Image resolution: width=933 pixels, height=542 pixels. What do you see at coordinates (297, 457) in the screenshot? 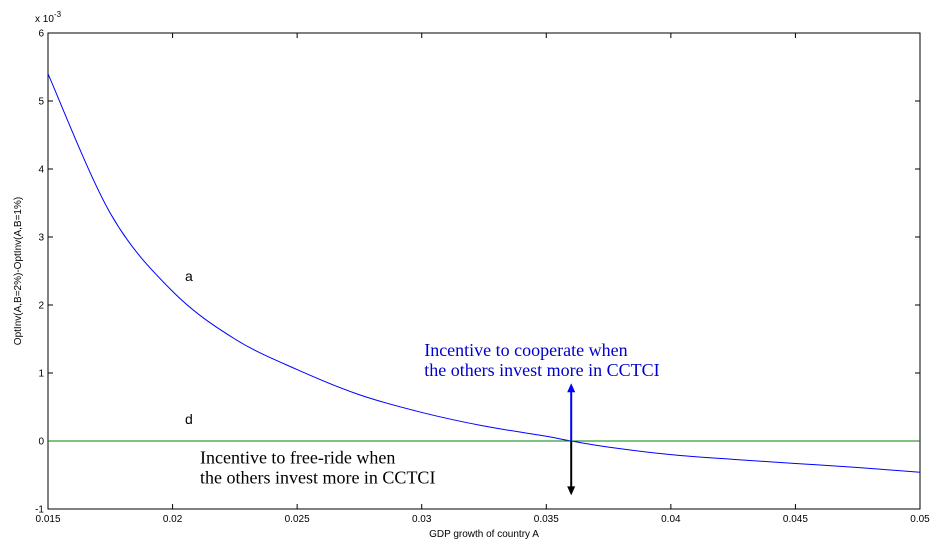
I see `annotation-1-line-0: Incentive to free-ride when` at bounding box center [297, 457].